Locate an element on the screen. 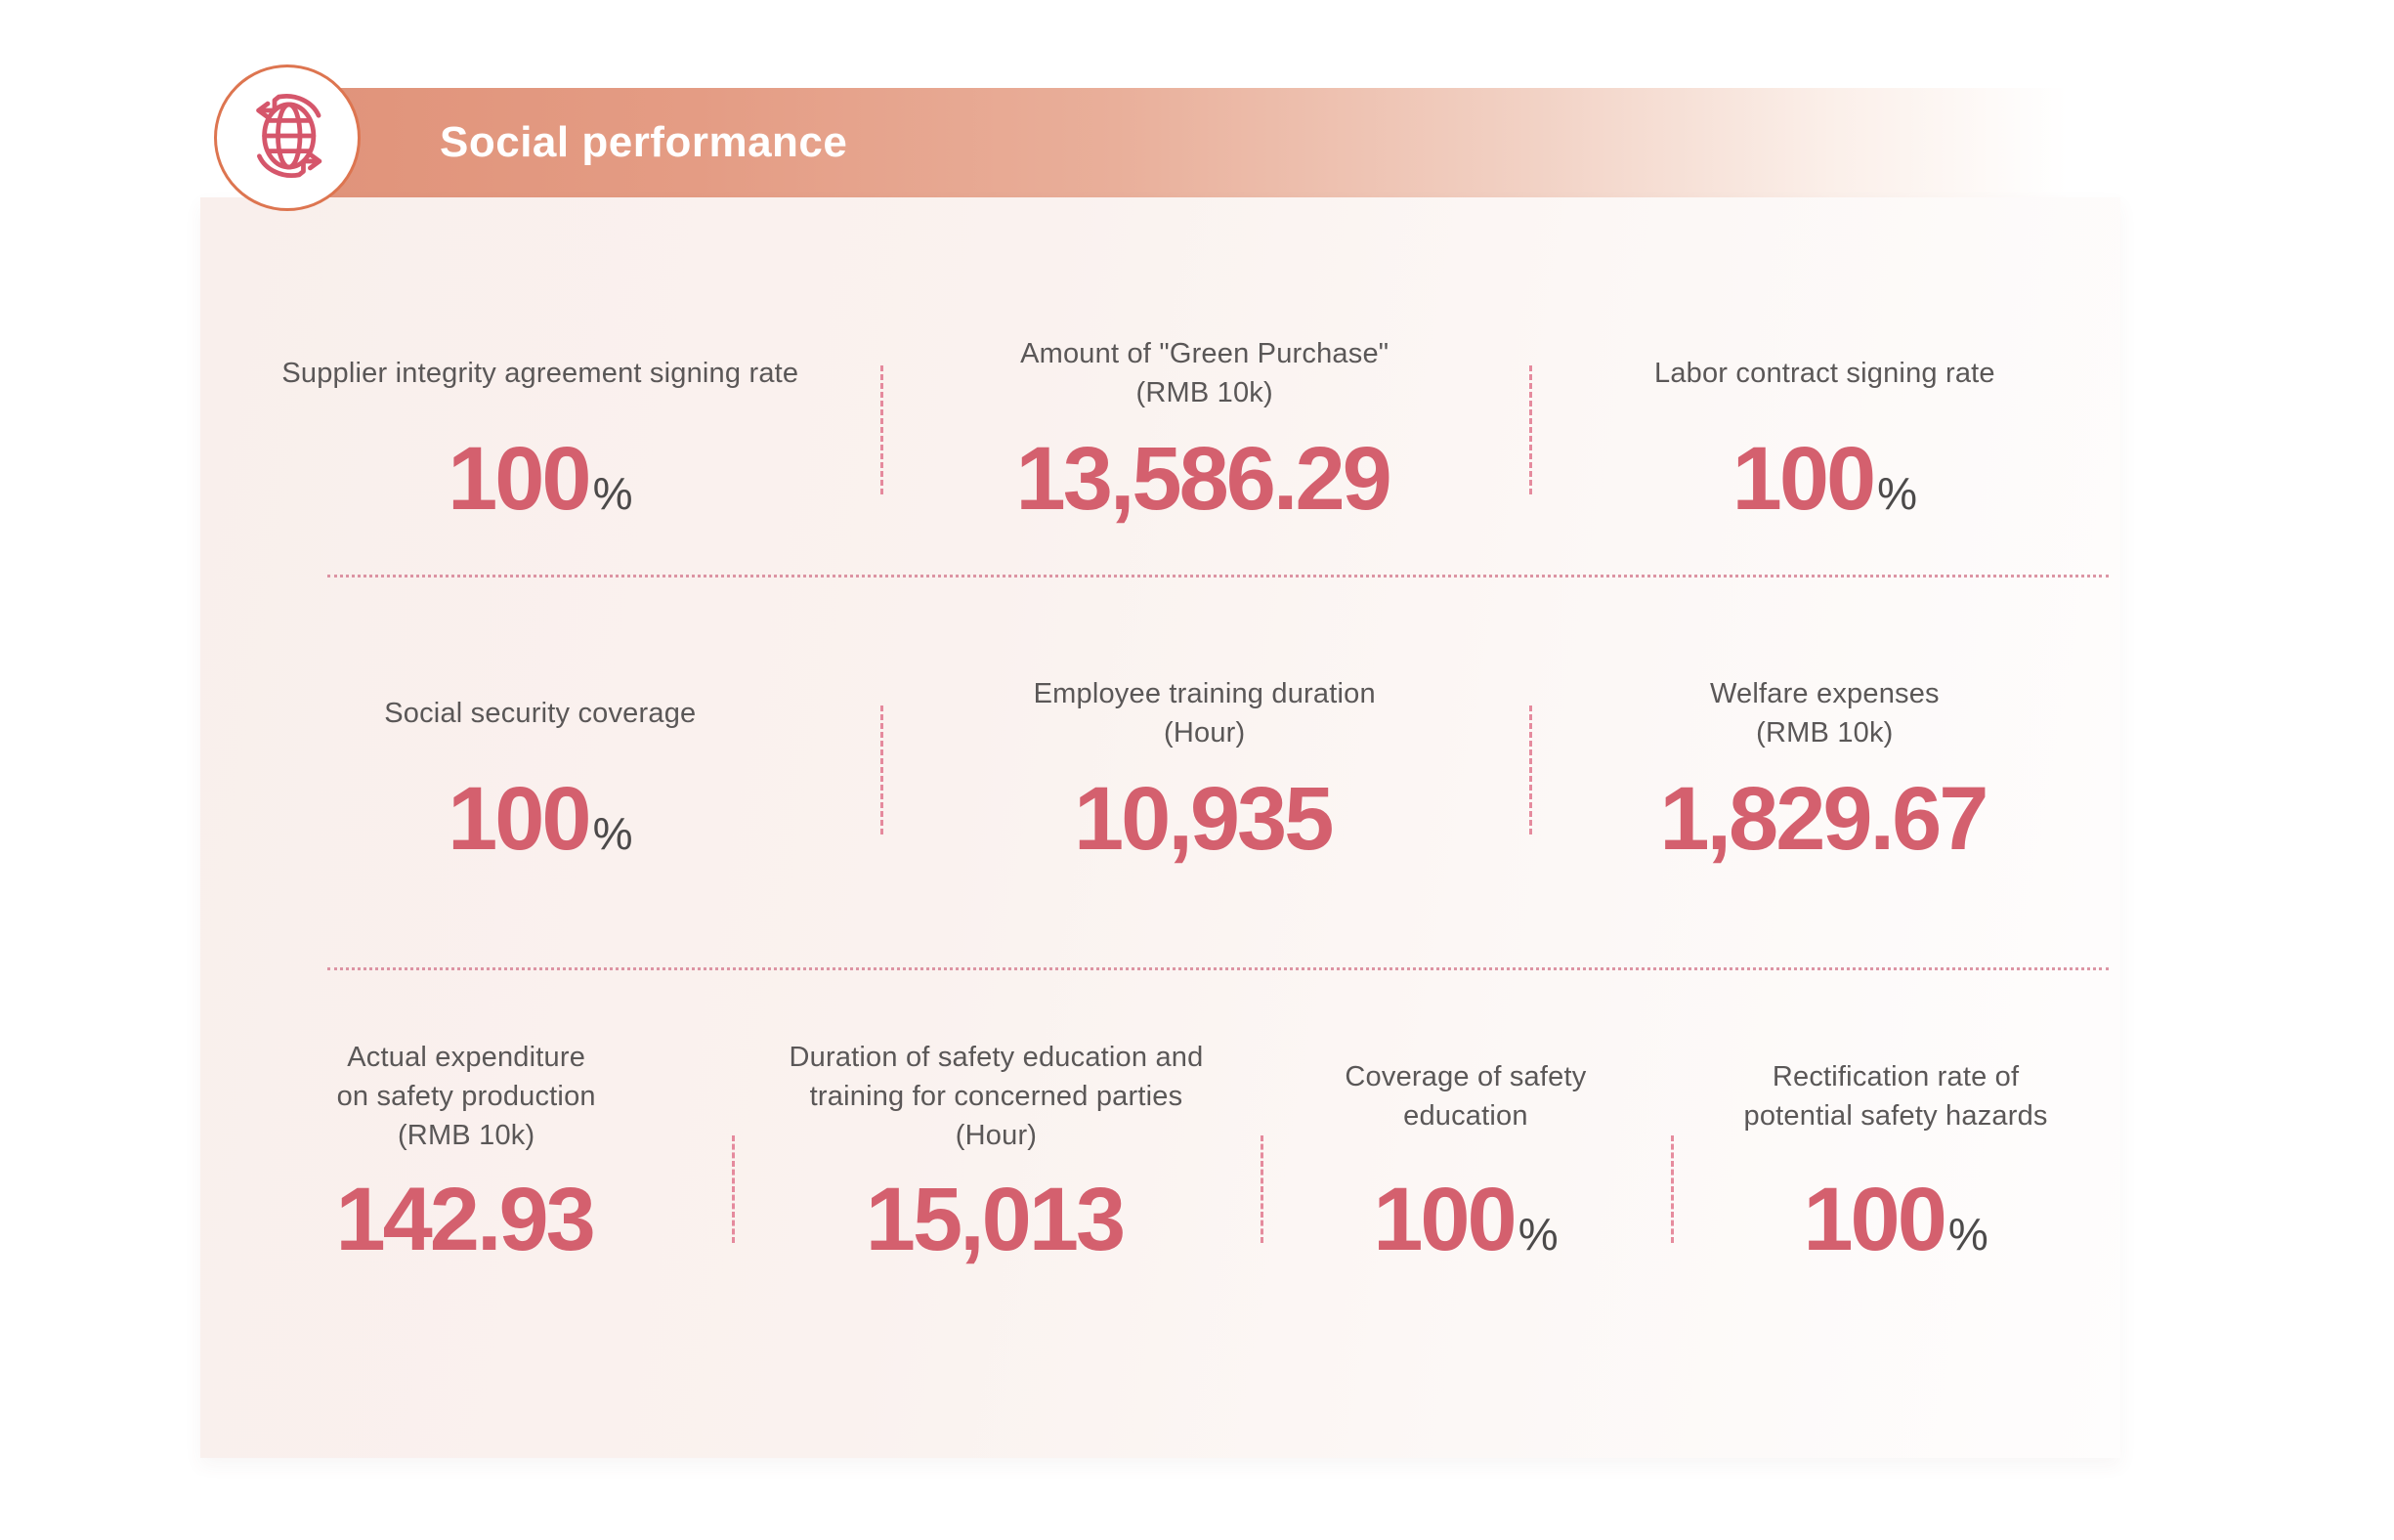 This screenshot has height=1540, width=2394. metric-number: 1,829.67 is located at coordinates (1823, 819).